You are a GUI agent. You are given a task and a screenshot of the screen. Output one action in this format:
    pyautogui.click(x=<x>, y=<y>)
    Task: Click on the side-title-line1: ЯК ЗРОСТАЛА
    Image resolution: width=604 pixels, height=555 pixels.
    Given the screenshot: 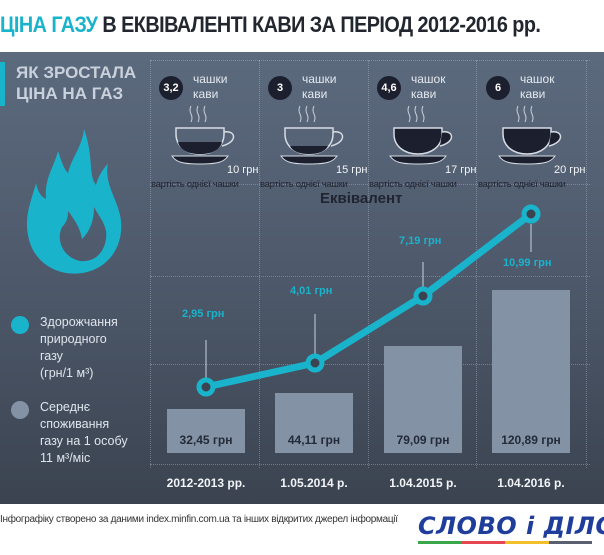 What is the action you would take?
    pyautogui.click(x=76, y=72)
    